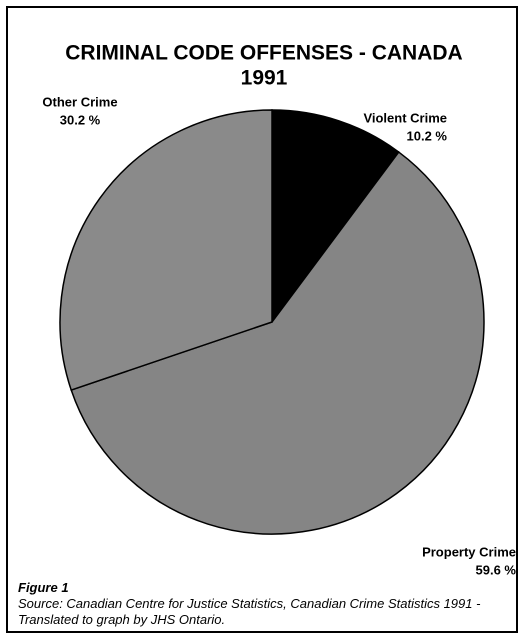 The height and width of the screenshot is (643, 528). What do you see at coordinates (405, 117) in the screenshot?
I see `slice-label: Violent Crime` at bounding box center [405, 117].